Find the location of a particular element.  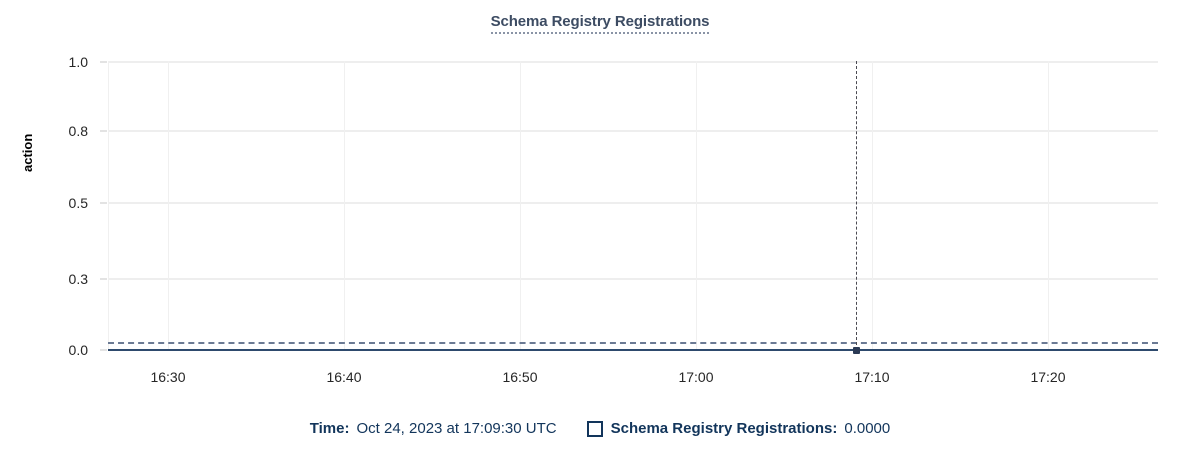

y-tick-label-1: 1.0 is located at coordinates (78, 62).